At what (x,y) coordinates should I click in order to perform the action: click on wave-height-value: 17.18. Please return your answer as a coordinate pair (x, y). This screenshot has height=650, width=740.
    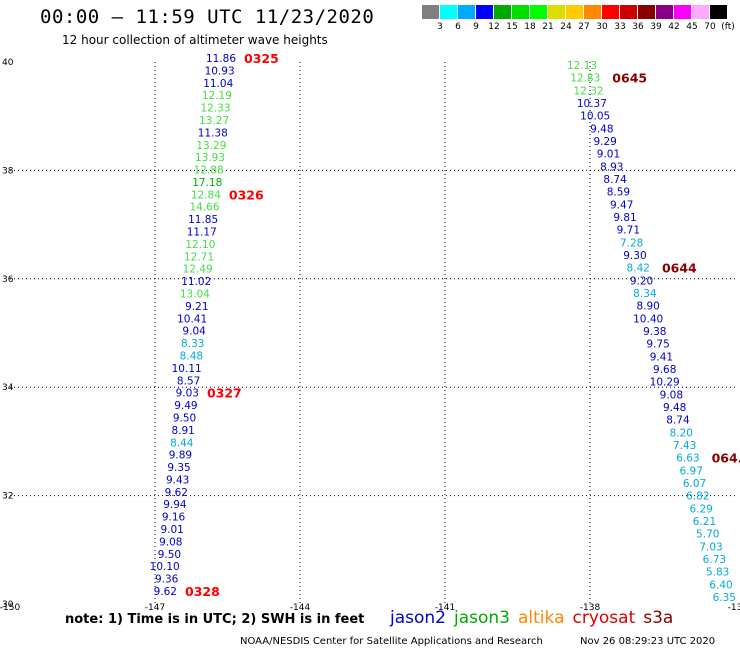
    Looking at the image, I should click on (207, 183).